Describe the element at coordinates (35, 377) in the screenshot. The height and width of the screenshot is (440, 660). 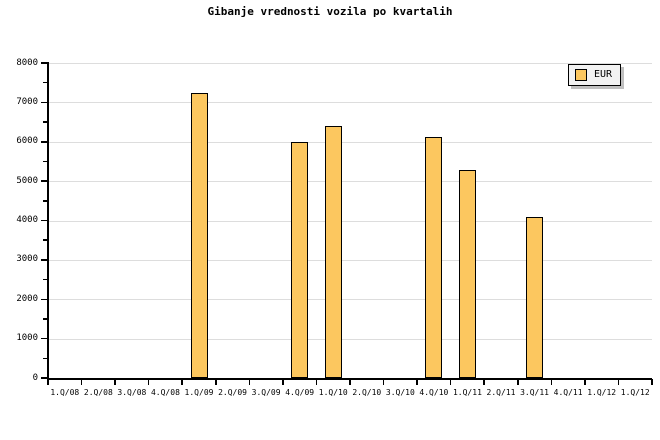
I see `y-axis-label: 0` at that location.